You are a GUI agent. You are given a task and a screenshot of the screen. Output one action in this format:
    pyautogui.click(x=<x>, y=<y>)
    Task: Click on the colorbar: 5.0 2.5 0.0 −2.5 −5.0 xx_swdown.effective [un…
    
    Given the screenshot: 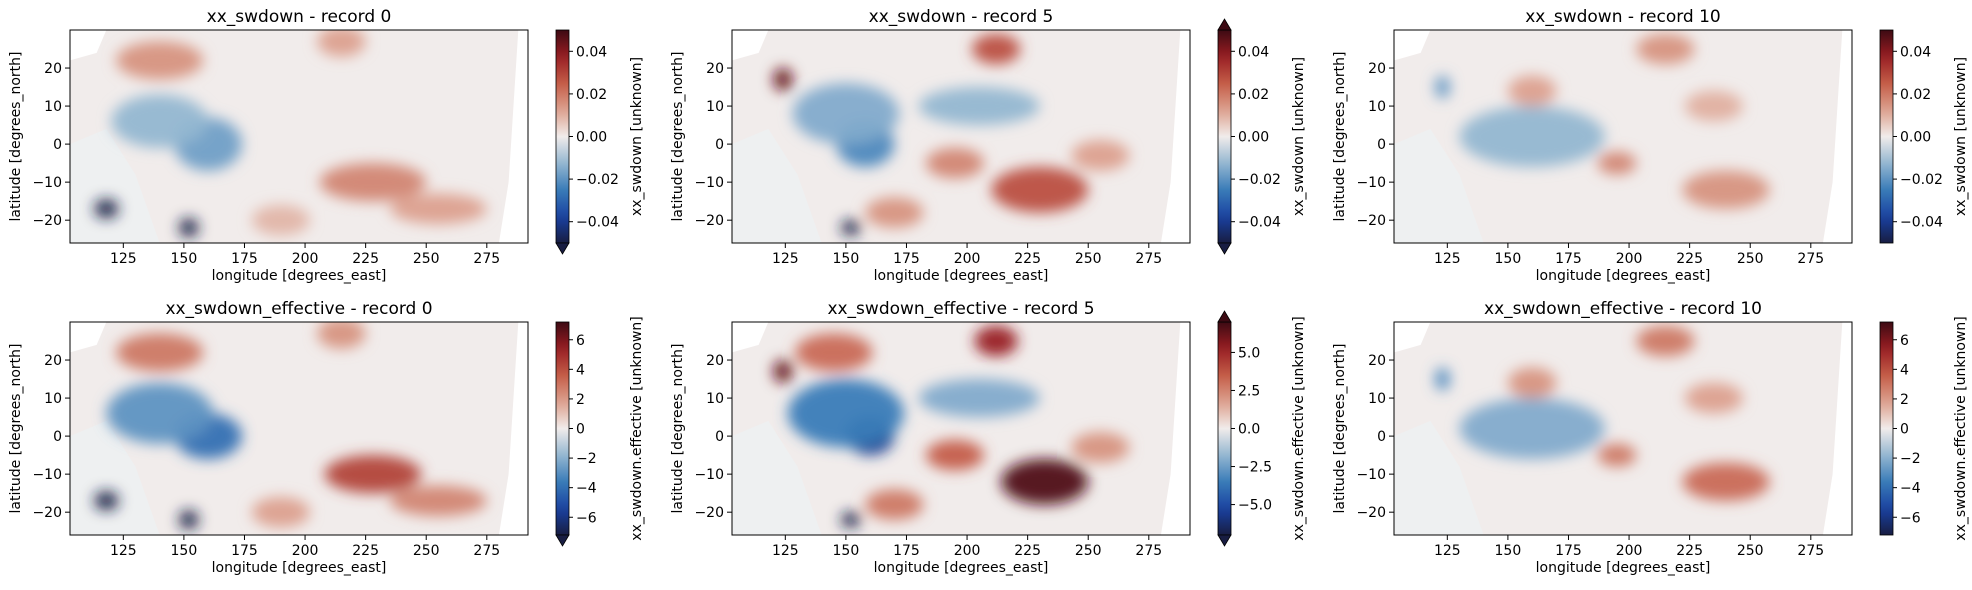 What is the action you would take?
    pyautogui.click(x=1262, y=428)
    